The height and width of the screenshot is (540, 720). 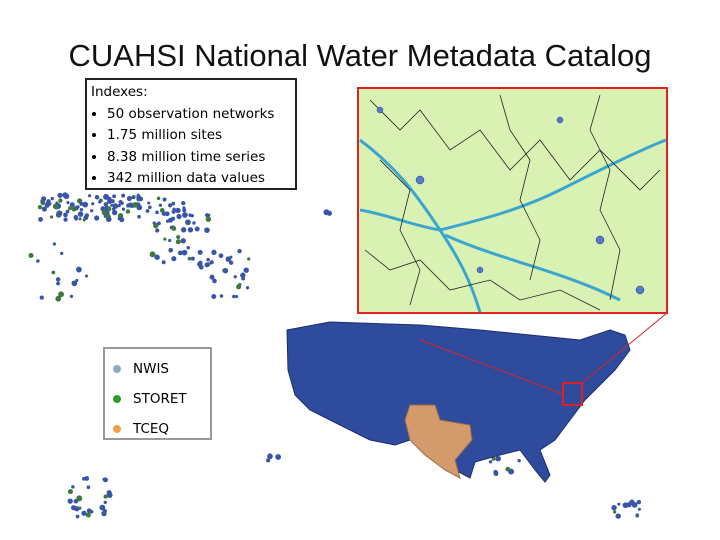 I want to click on us-sites, so click(x=458, y=402).